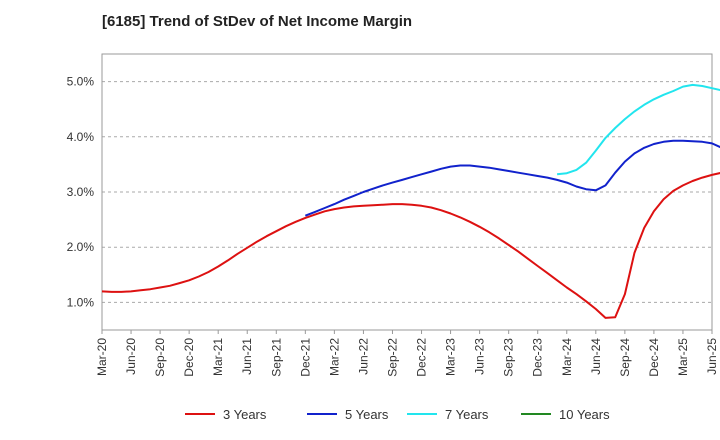 This screenshot has width=720, height=440. What do you see at coordinates (422, 357) in the screenshot?
I see `x-tick-label: Dec-22` at bounding box center [422, 357].